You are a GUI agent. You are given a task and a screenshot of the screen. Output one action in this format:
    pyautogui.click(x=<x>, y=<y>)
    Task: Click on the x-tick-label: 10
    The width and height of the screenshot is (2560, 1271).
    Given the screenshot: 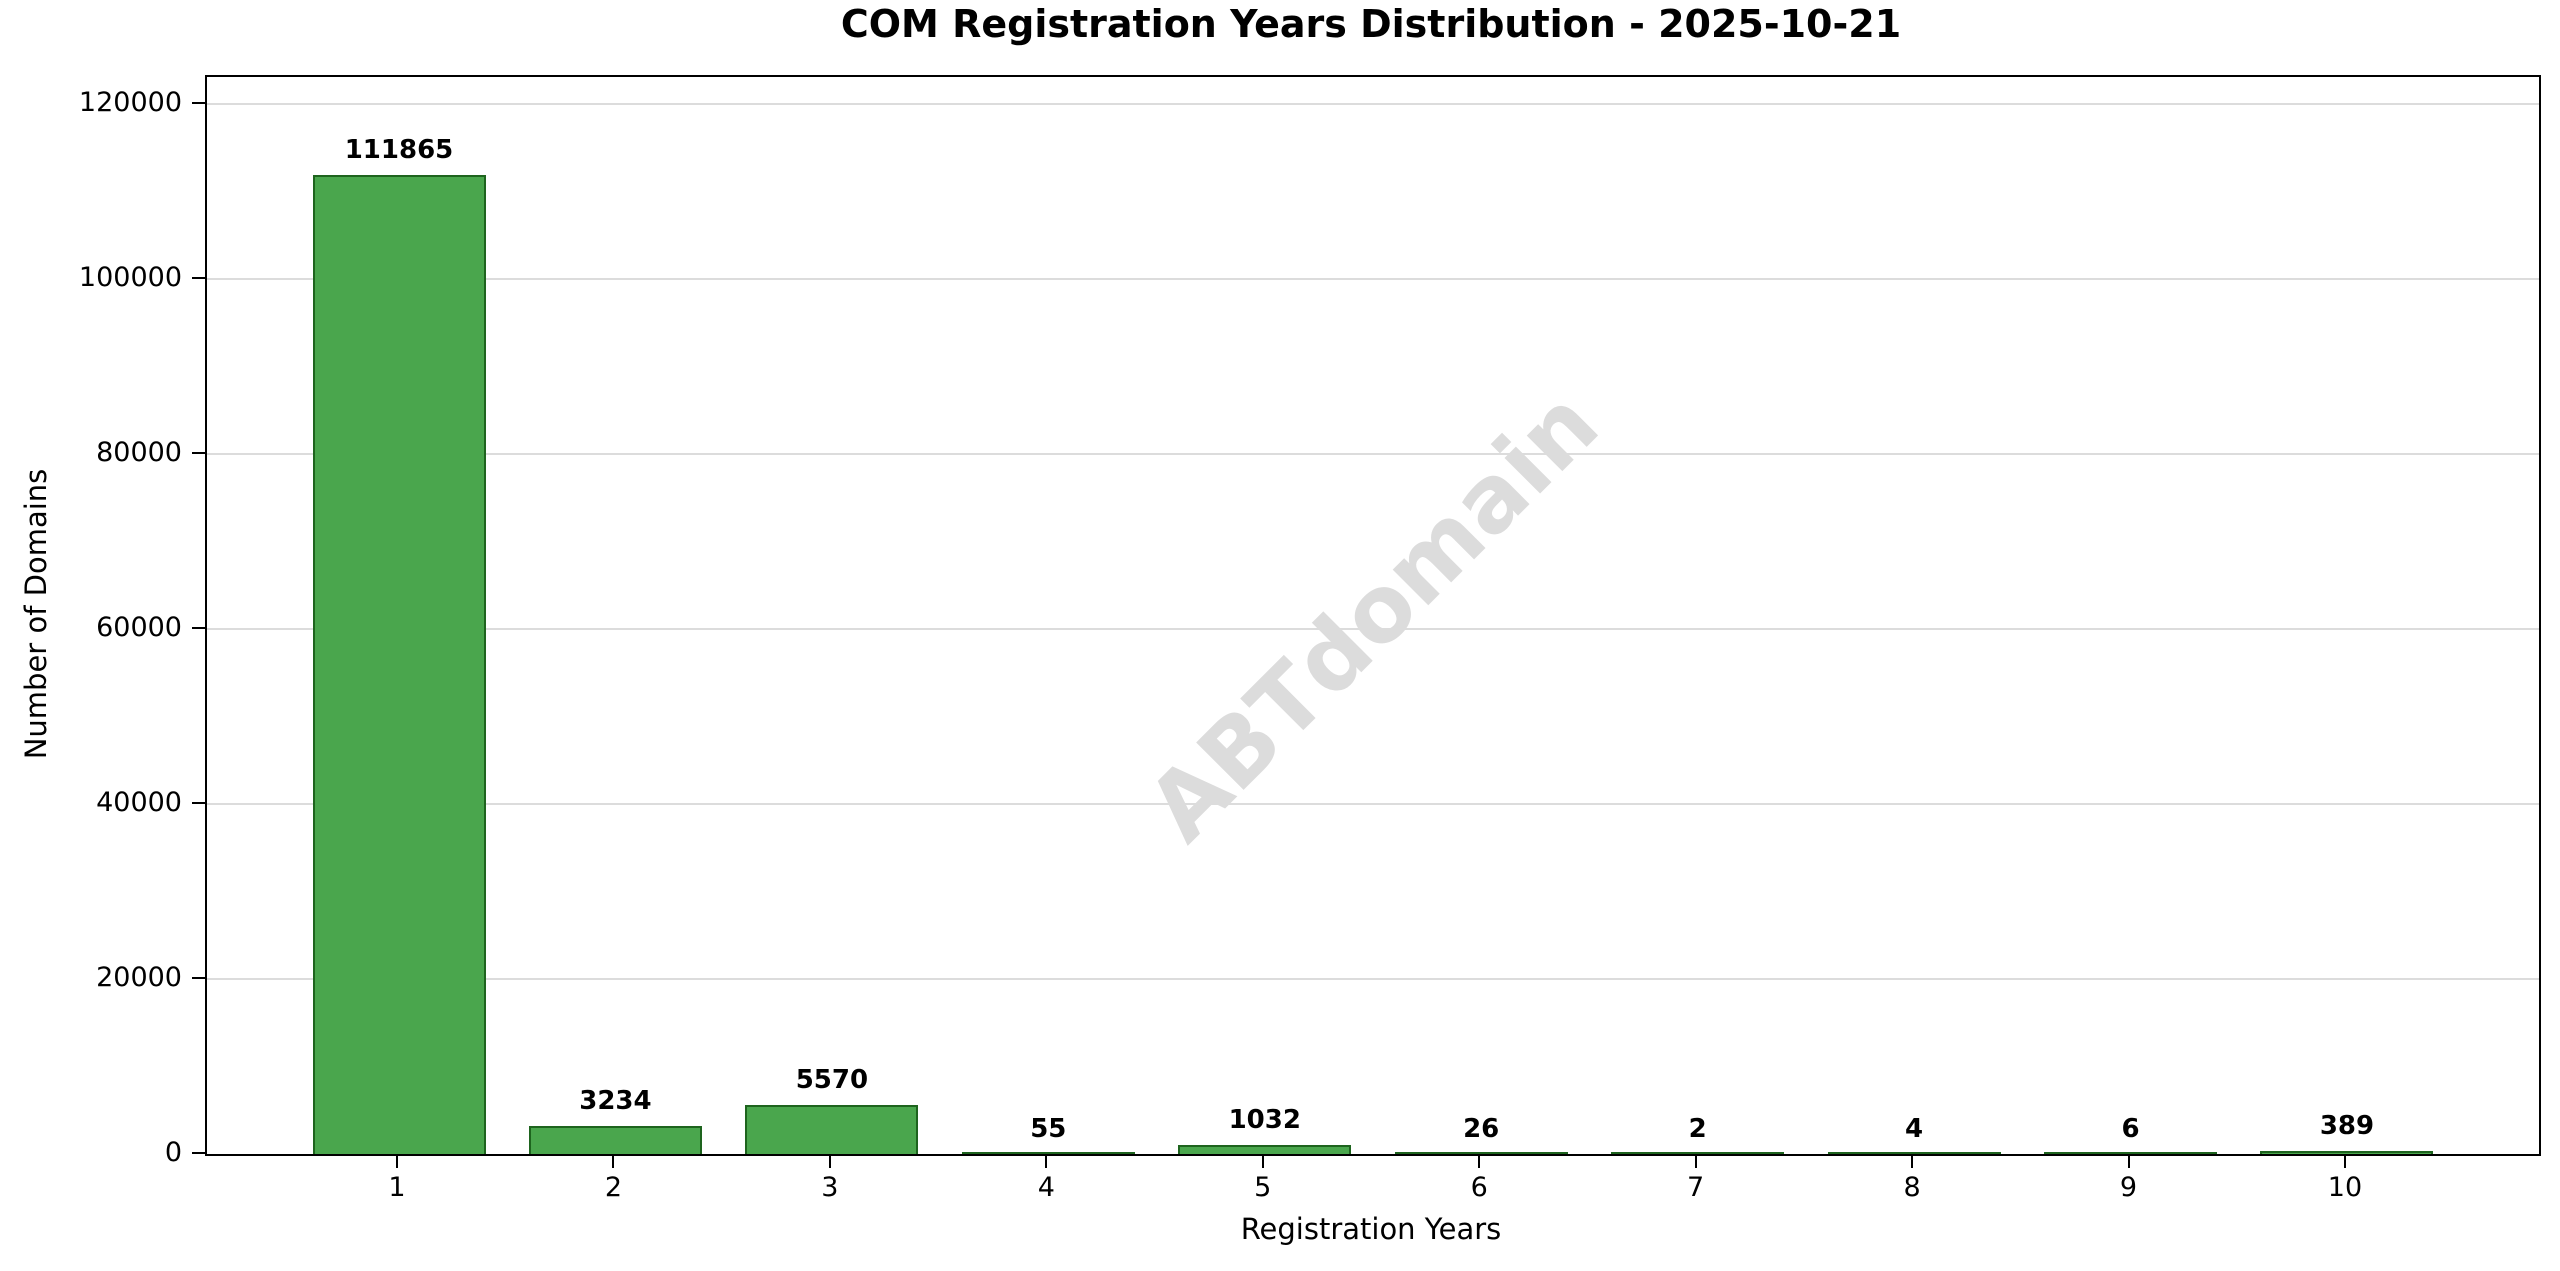 What is the action you would take?
    pyautogui.click(x=2345, y=1187)
    